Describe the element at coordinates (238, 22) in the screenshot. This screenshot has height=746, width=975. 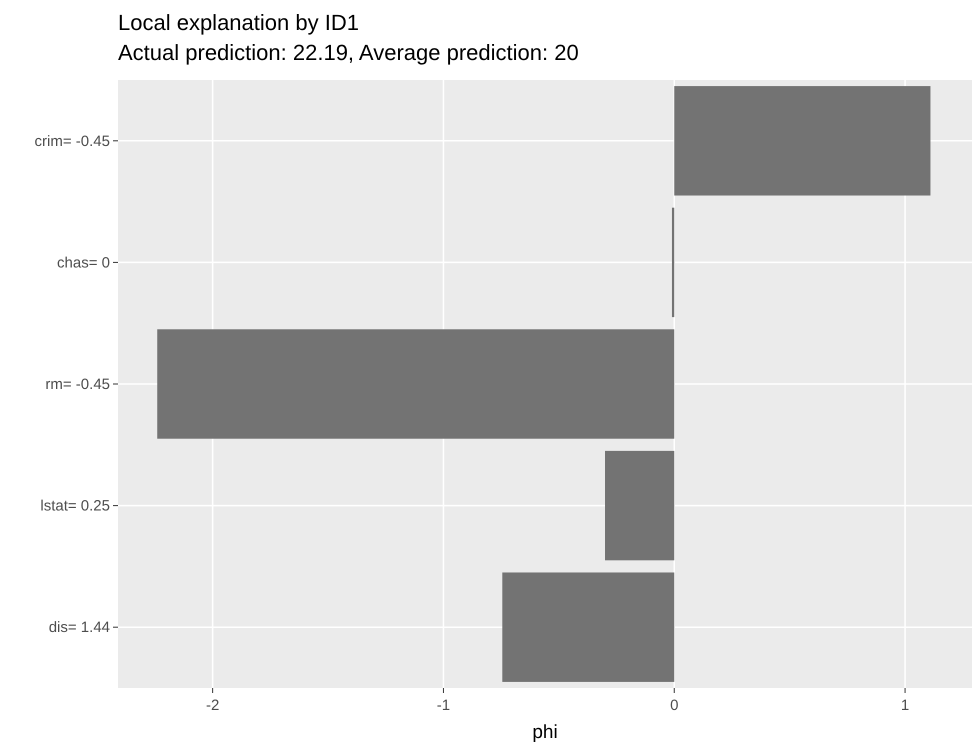
I see `chart-title: Local explanation by ID1` at that location.